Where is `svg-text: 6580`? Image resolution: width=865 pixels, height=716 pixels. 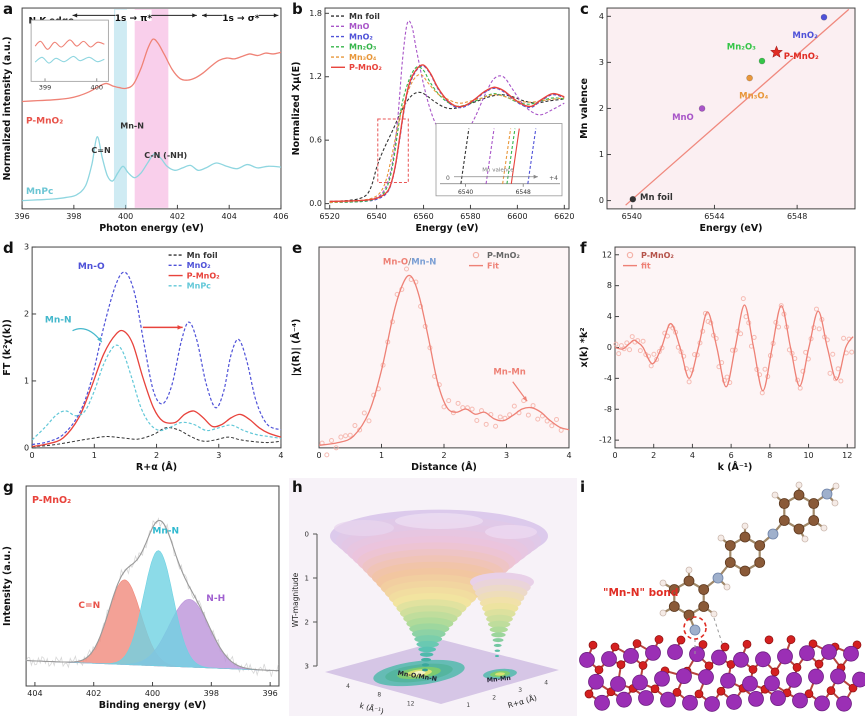 svg-text: 6580 is located at coordinates (470, 216).